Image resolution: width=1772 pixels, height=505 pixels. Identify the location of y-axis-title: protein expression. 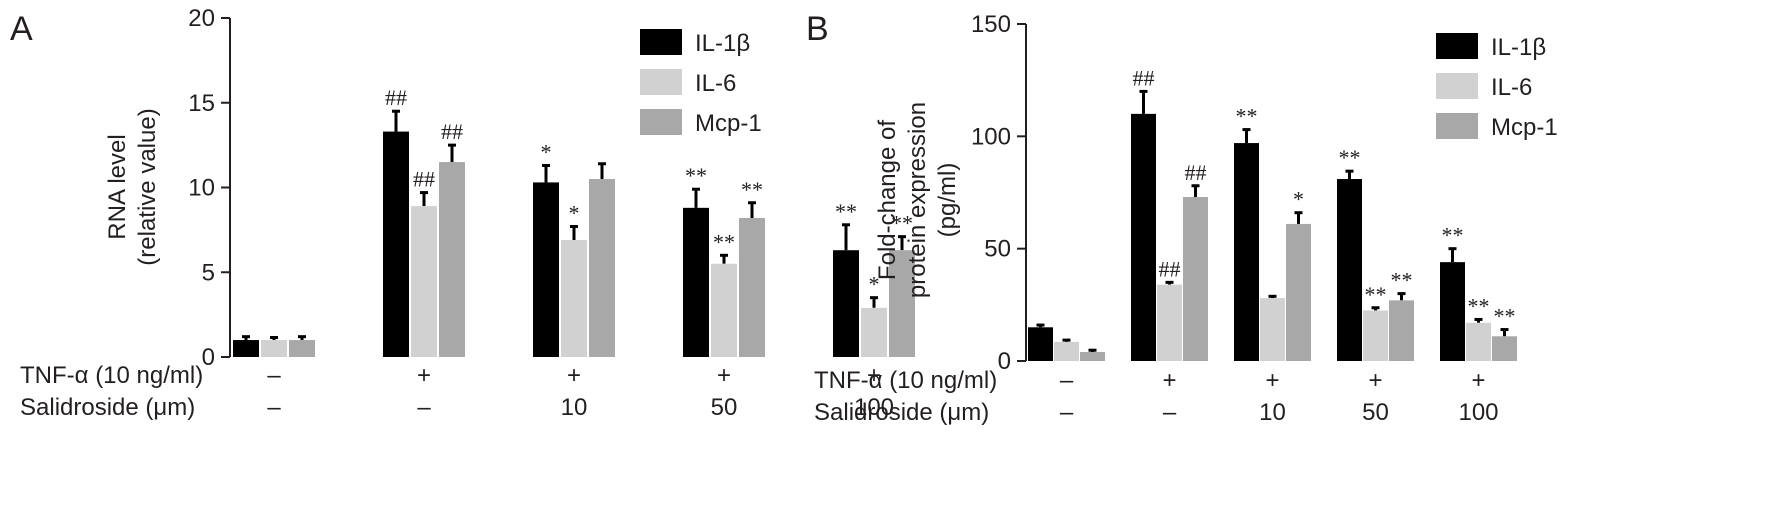
(917, 200).